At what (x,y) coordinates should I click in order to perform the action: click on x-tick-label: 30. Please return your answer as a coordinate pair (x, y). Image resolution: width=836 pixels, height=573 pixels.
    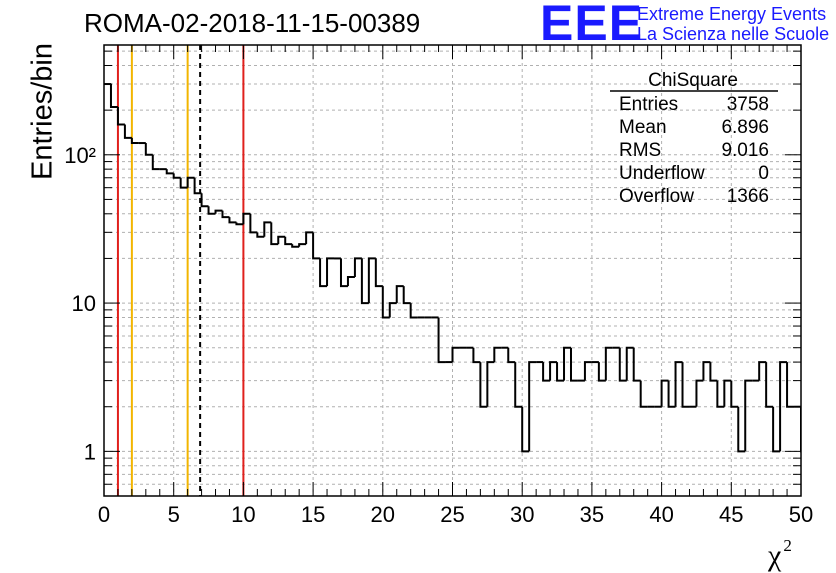
    Looking at the image, I should click on (522, 514).